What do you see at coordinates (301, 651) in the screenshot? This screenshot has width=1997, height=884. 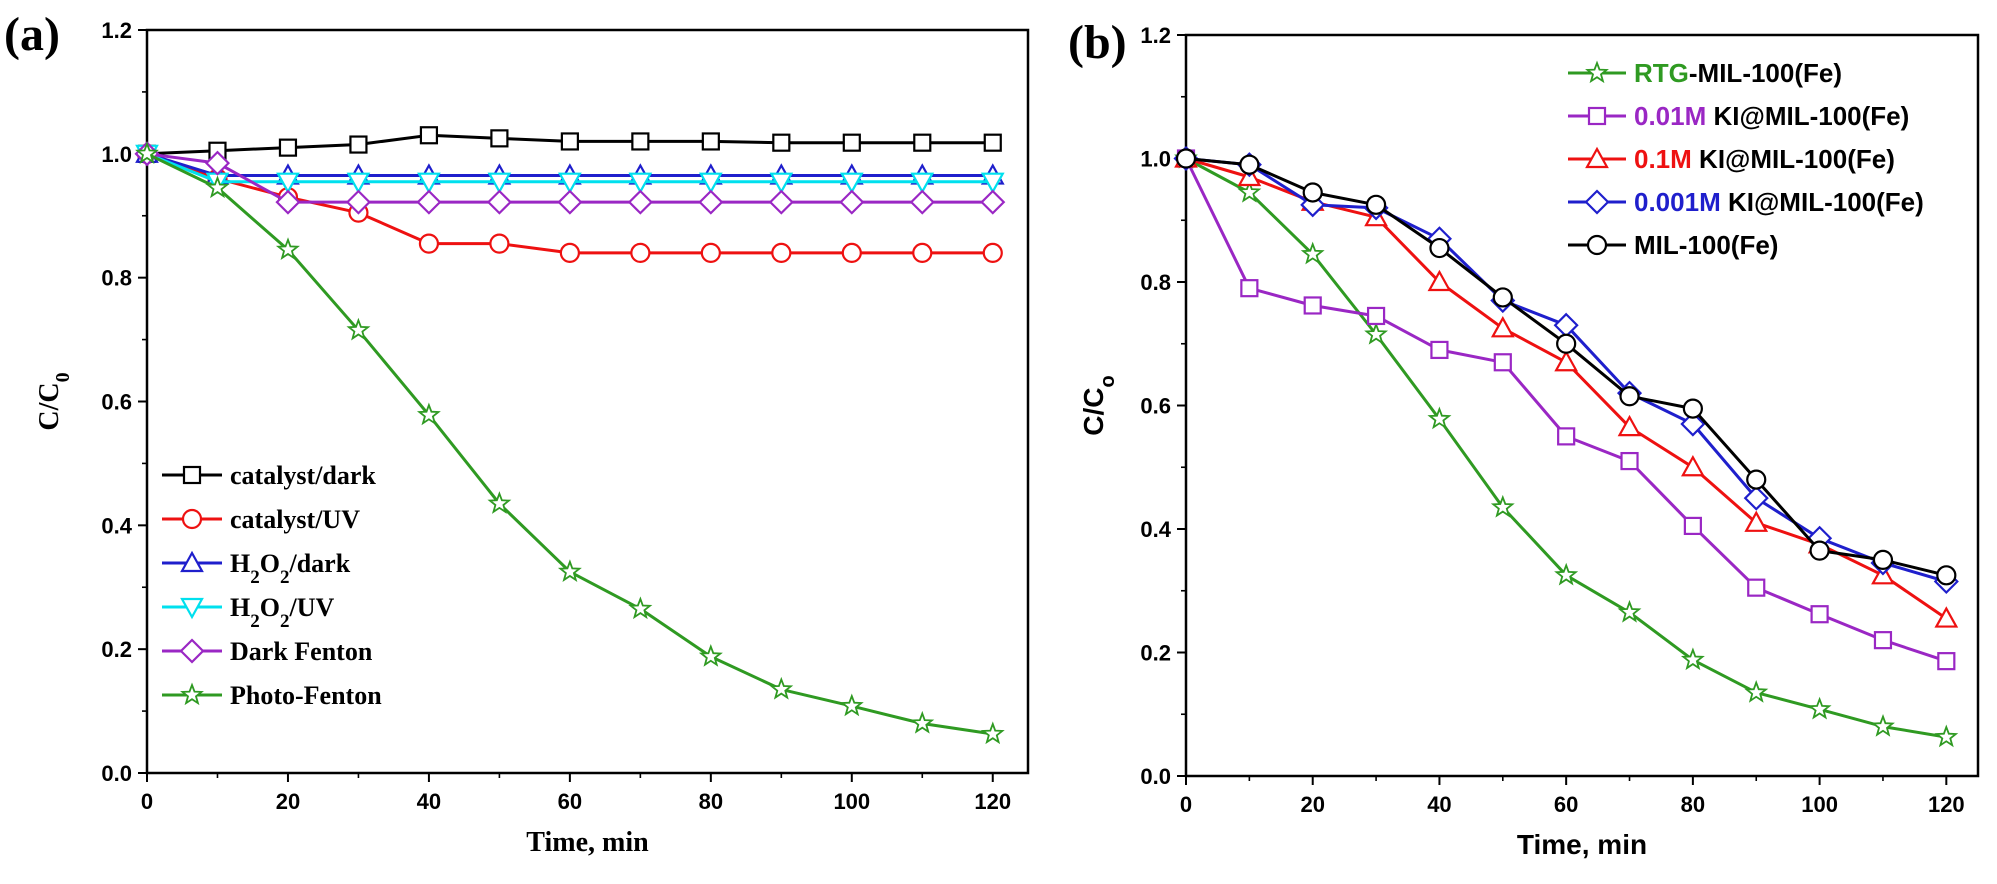 I see `legend-label: Dark Fenton` at bounding box center [301, 651].